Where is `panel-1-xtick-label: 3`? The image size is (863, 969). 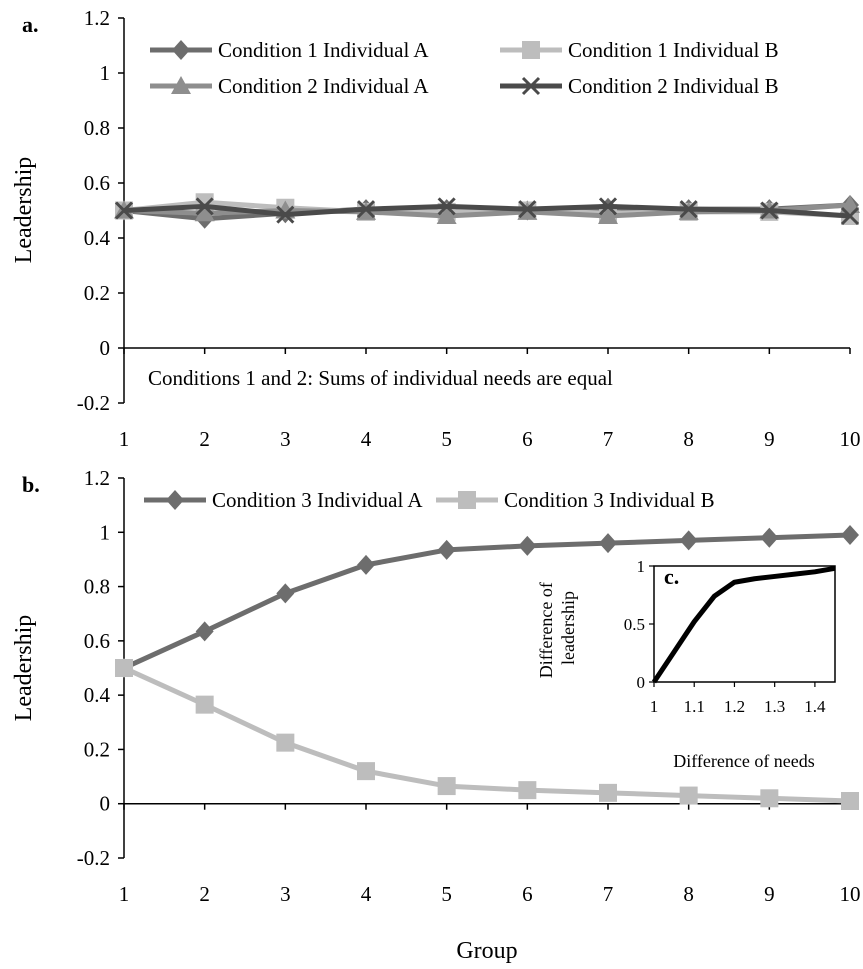 panel-1-xtick-label: 3 is located at coordinates (285, 894).